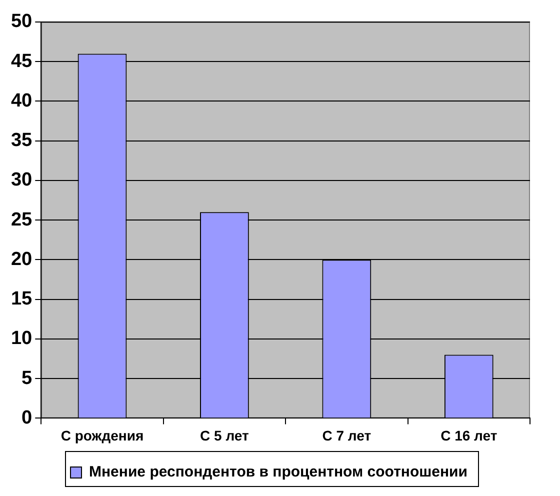 The width and height of the screenshot is (560, 496). What do you see at coordinates (225, 435) in the screenshot?
I see `x-tick-label: С 5 лет` at bounding box center [225, 435].